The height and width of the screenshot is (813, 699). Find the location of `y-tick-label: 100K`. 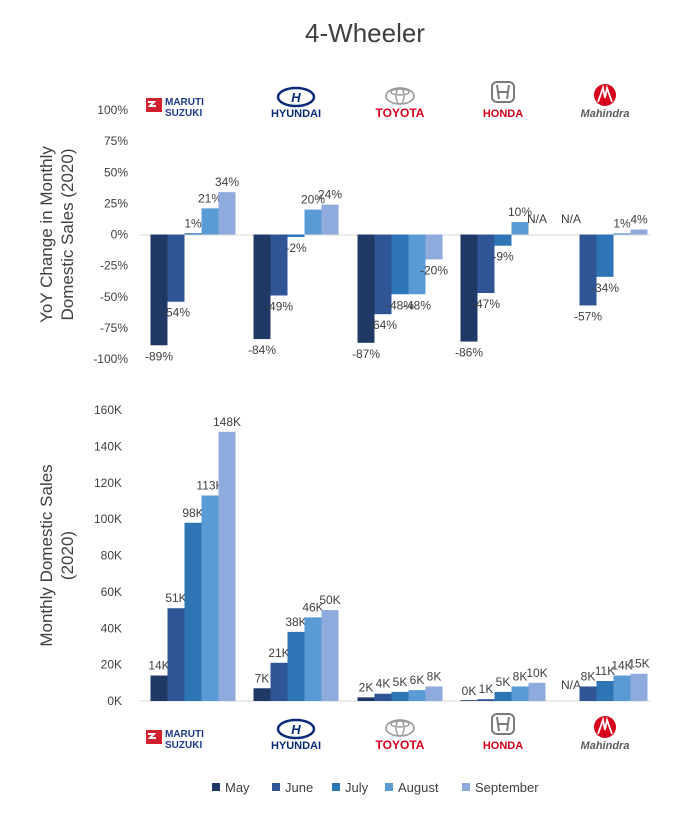

y-tick-label: 100K is located at coordinates (108, 519).